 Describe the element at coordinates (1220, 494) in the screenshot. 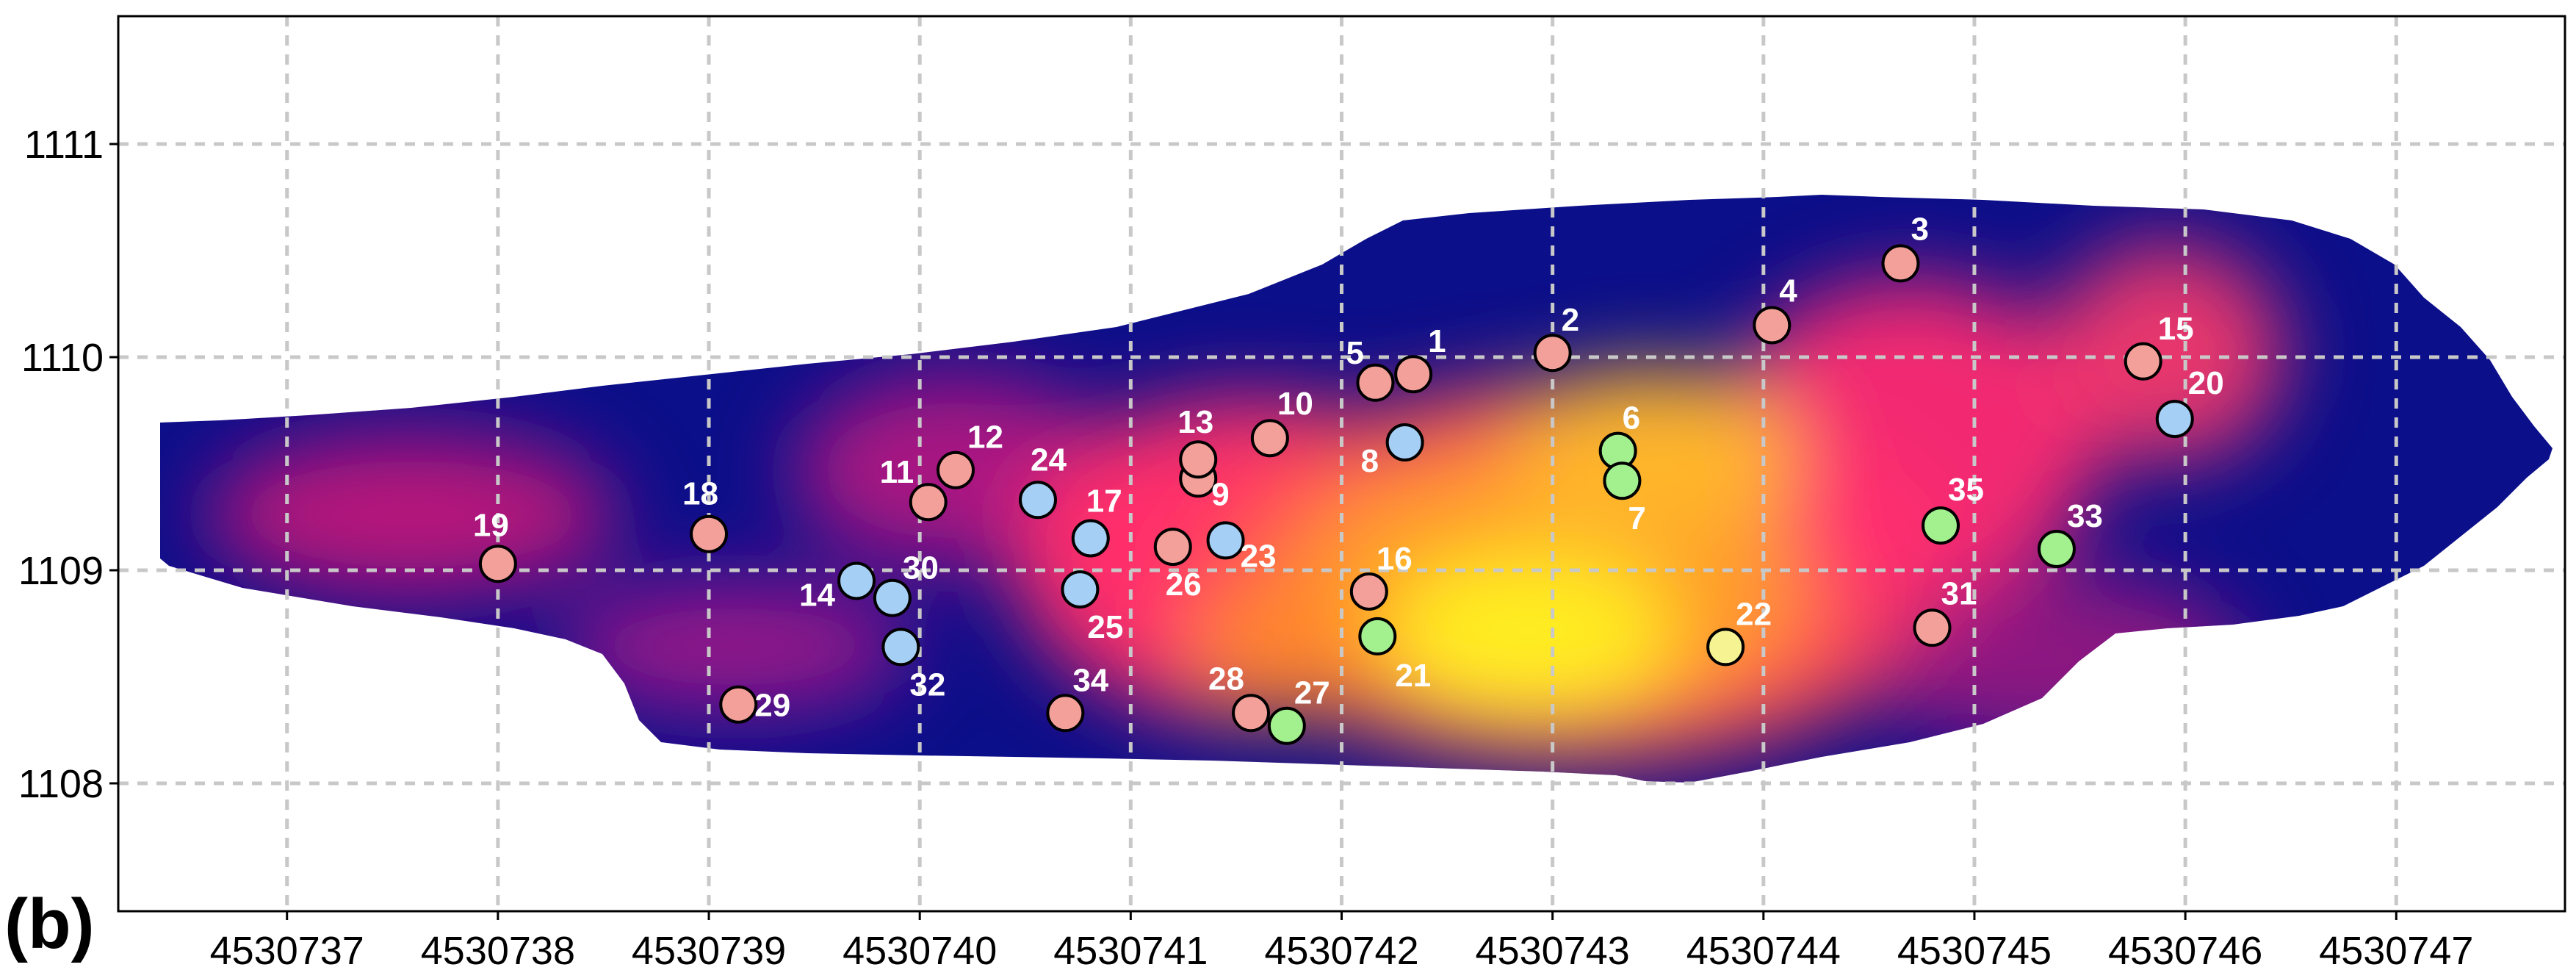

I see `sample-point-label: 9` at that location.